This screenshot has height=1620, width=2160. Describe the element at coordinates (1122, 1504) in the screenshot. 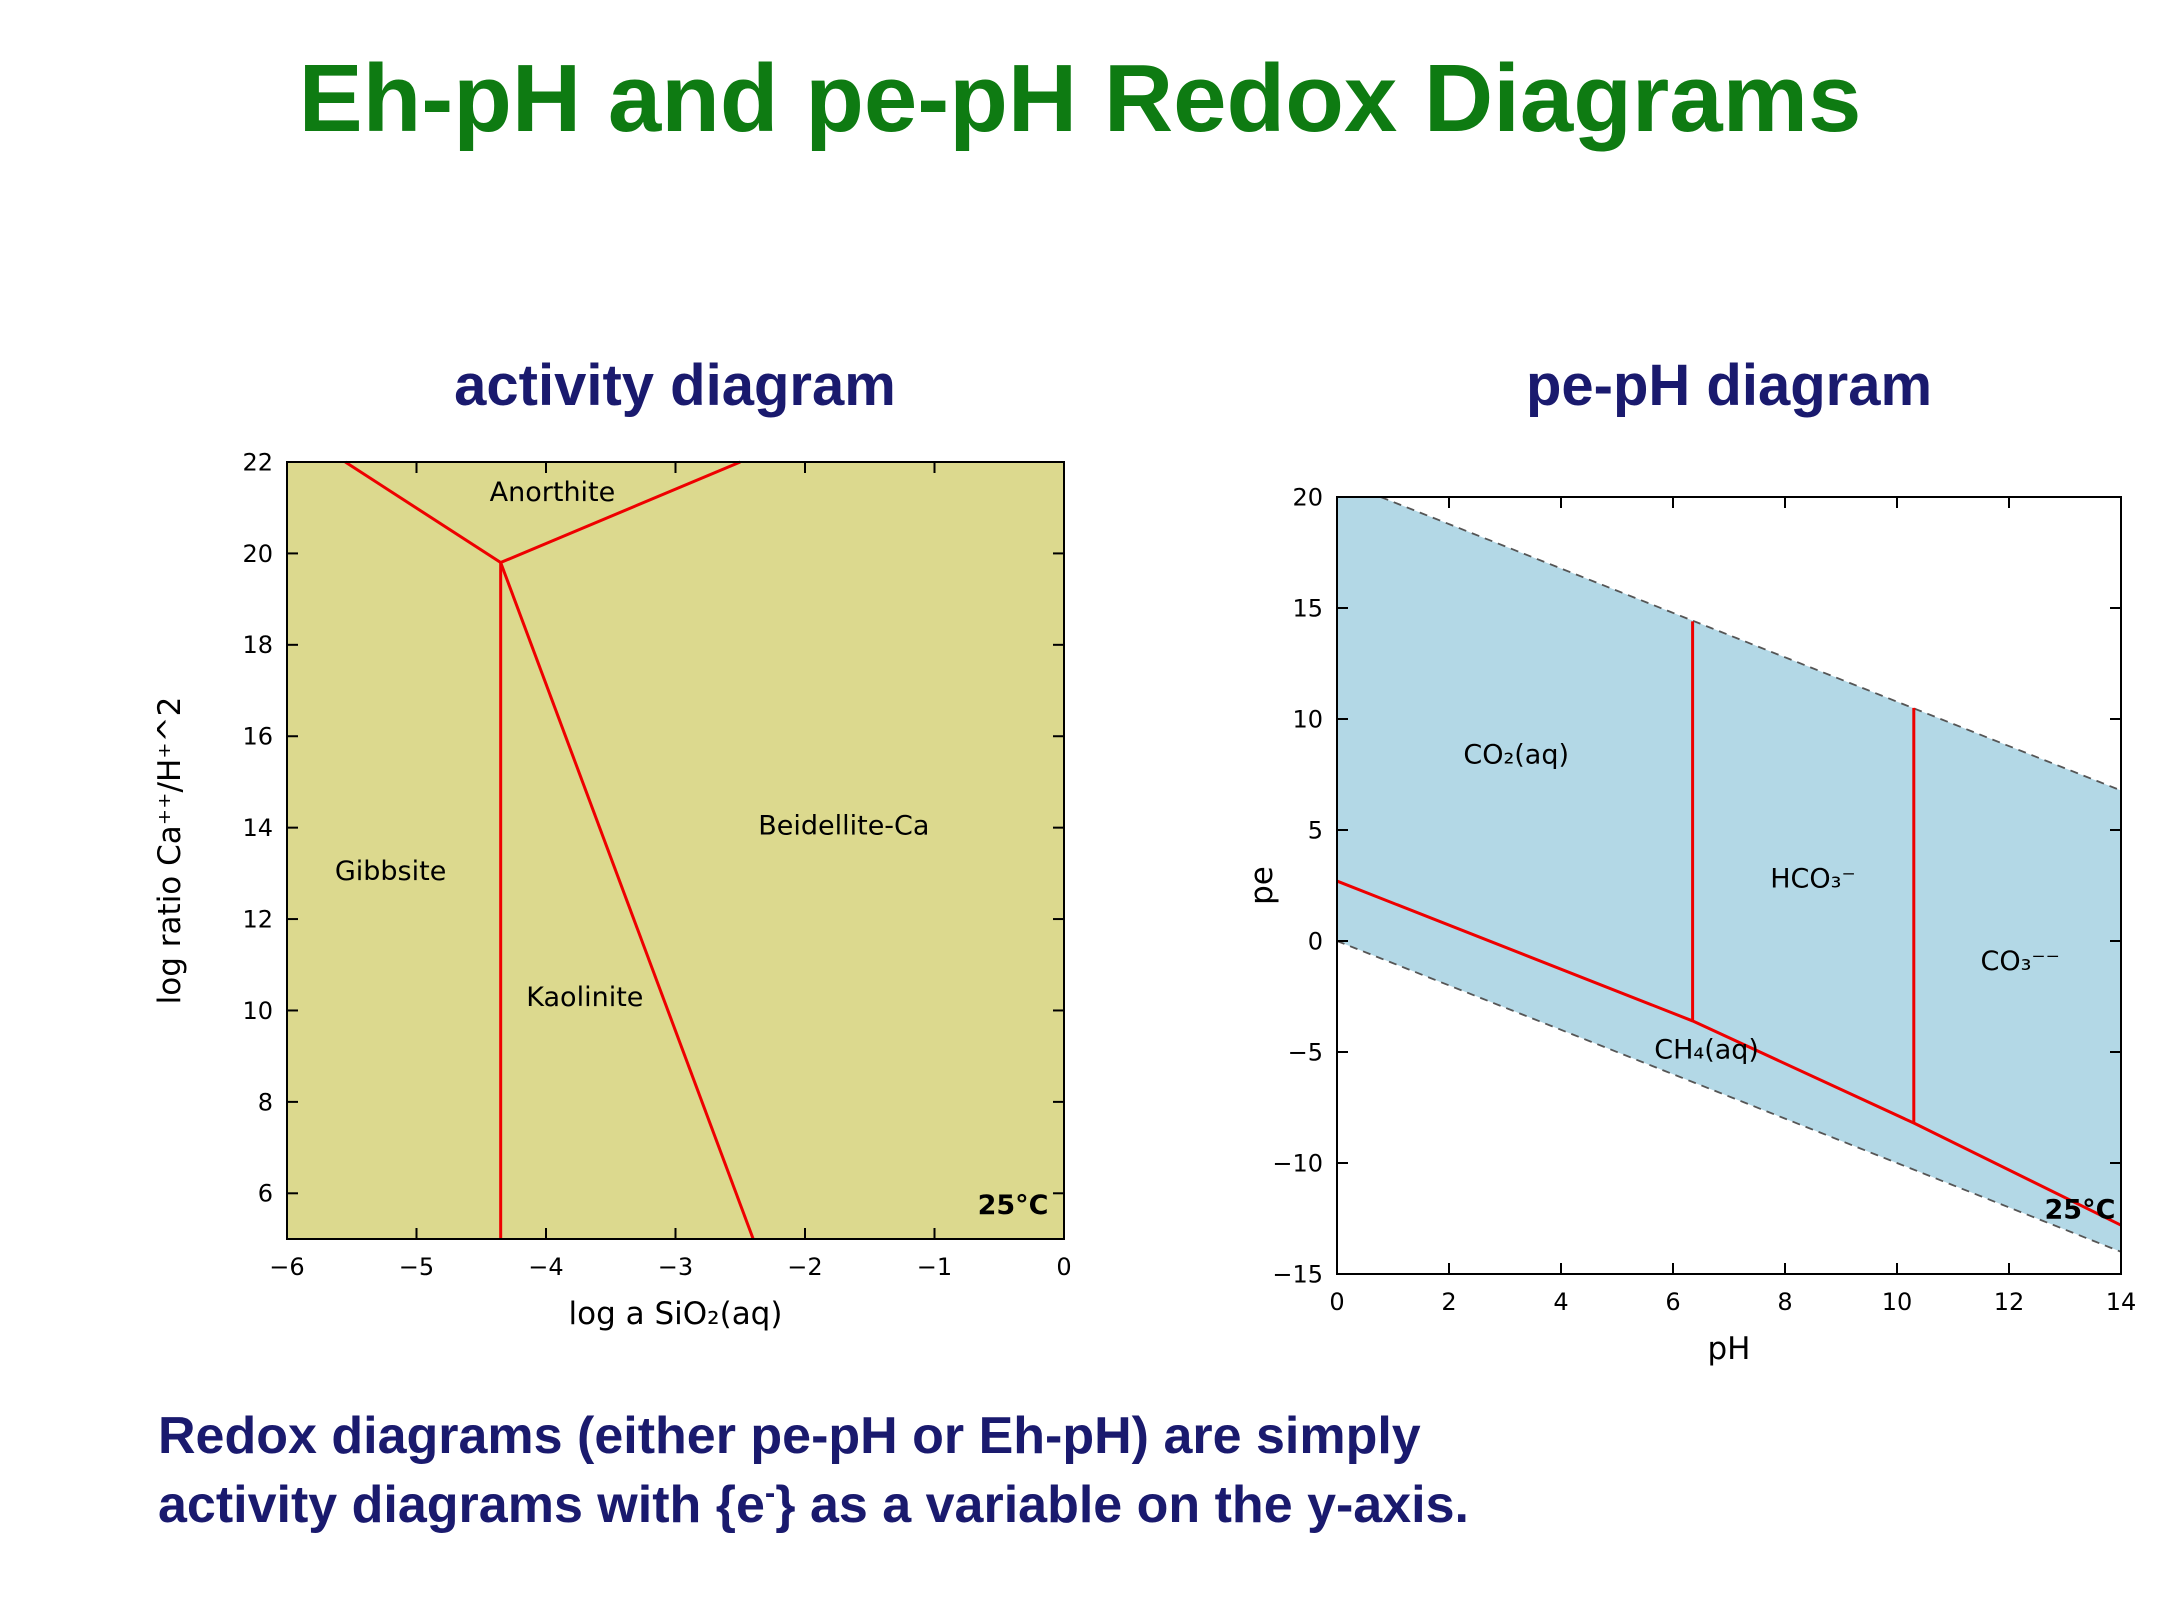

I see `caption-text: } as a variable on the y-axis.` at that location.